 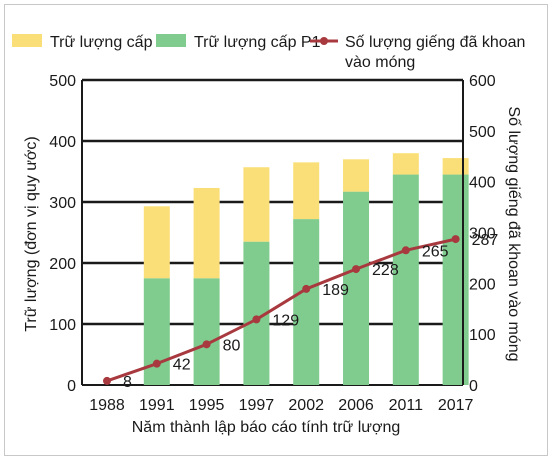 What do you see at coordinates (62, 264) in the screenshot?
I see `y-tick-label: 200` at bounding box center [62, 264].